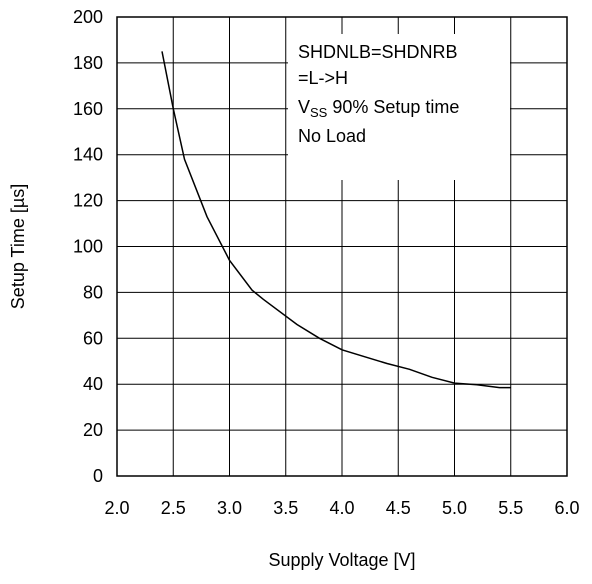 Image resolution: width=592 pixels, height=584 pixels. I want to click on x-tick-label: 4.0, so click(341, 508).